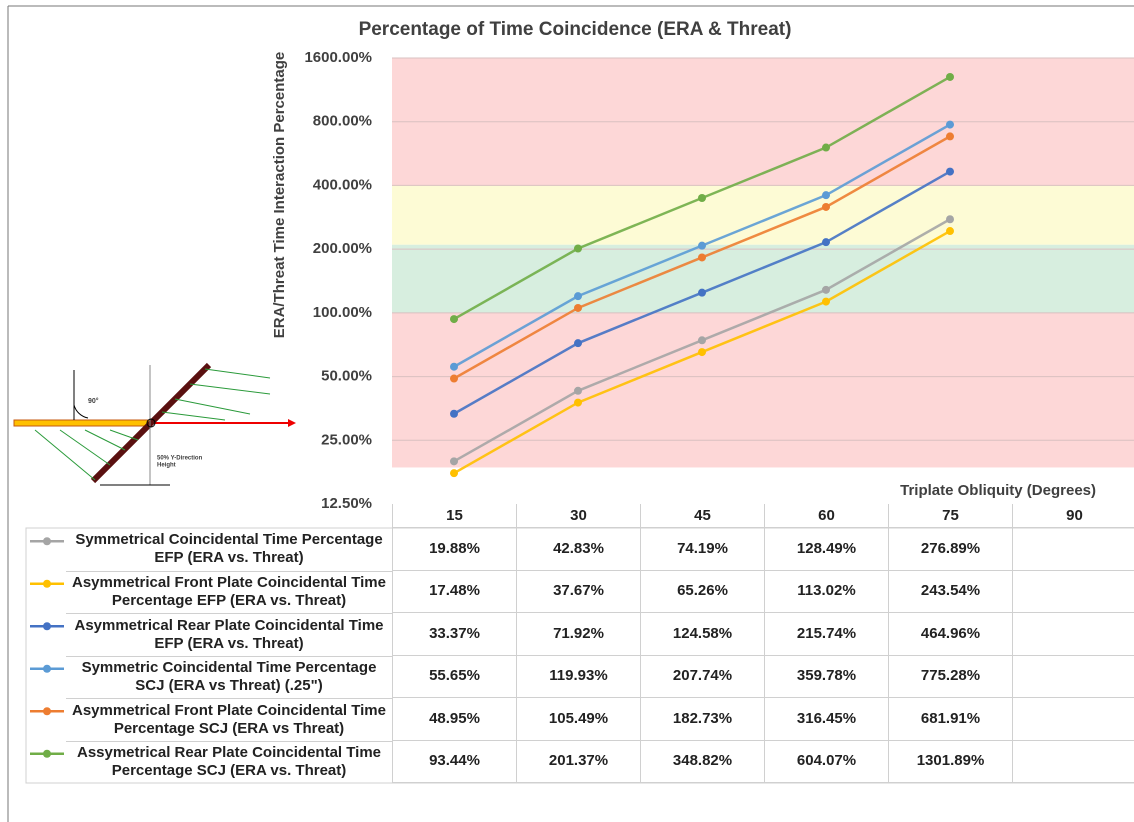  Describe the element at coordinates (826, 516) in the screenshot. I see `x-tick-label: 60` at that location.